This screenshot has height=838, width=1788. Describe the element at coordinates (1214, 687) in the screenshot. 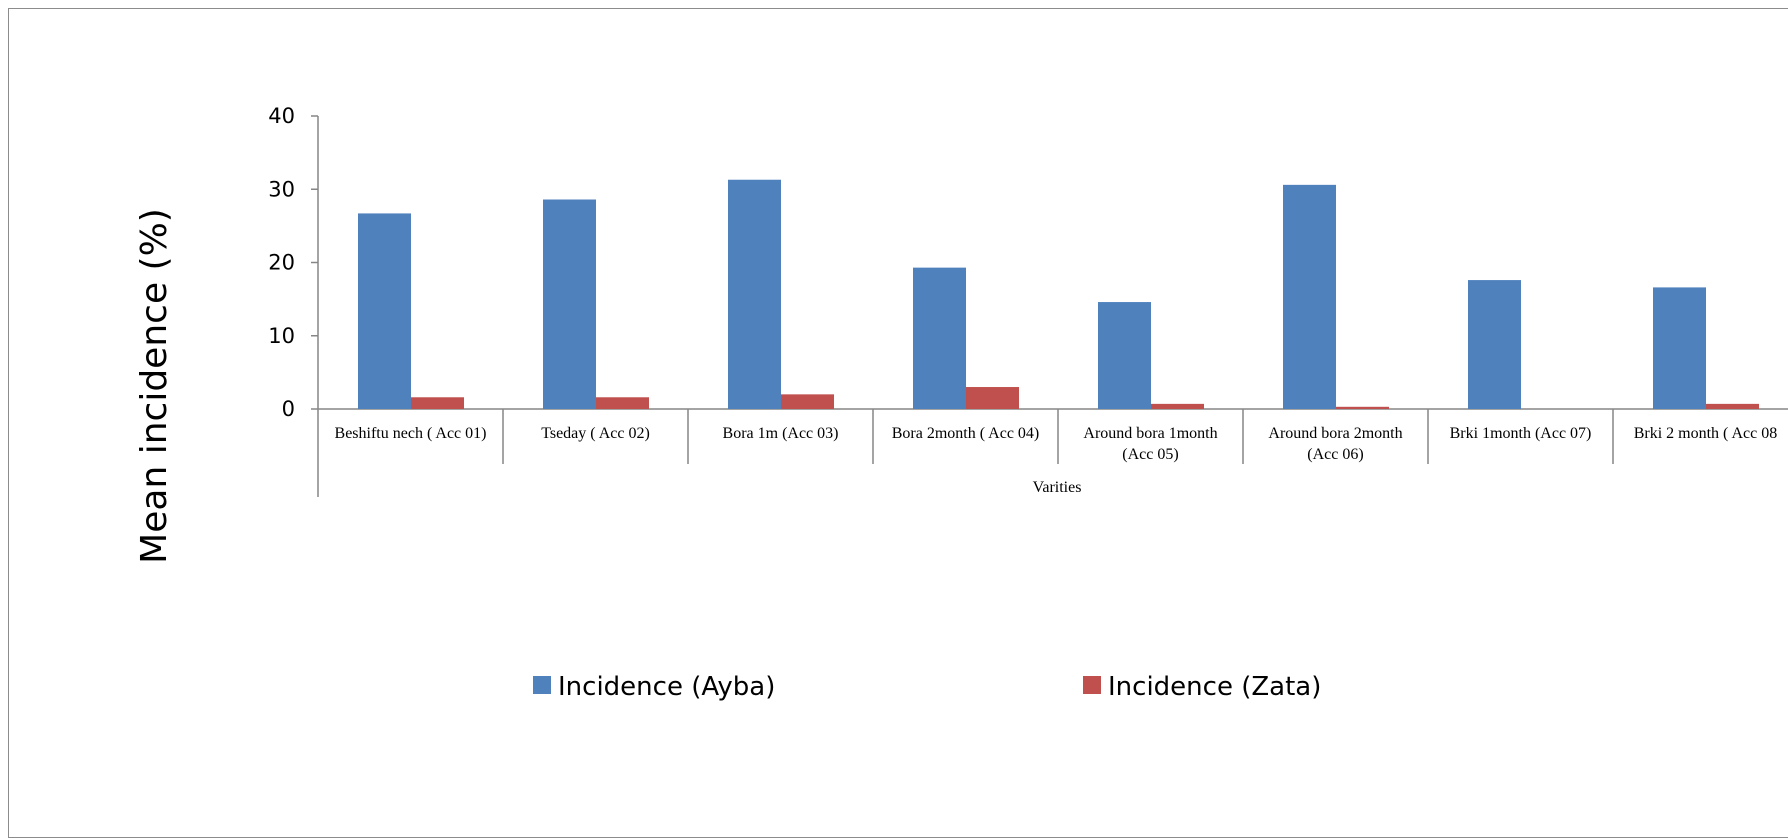

I see `legend-label: Incidence (Zata)` at that location.